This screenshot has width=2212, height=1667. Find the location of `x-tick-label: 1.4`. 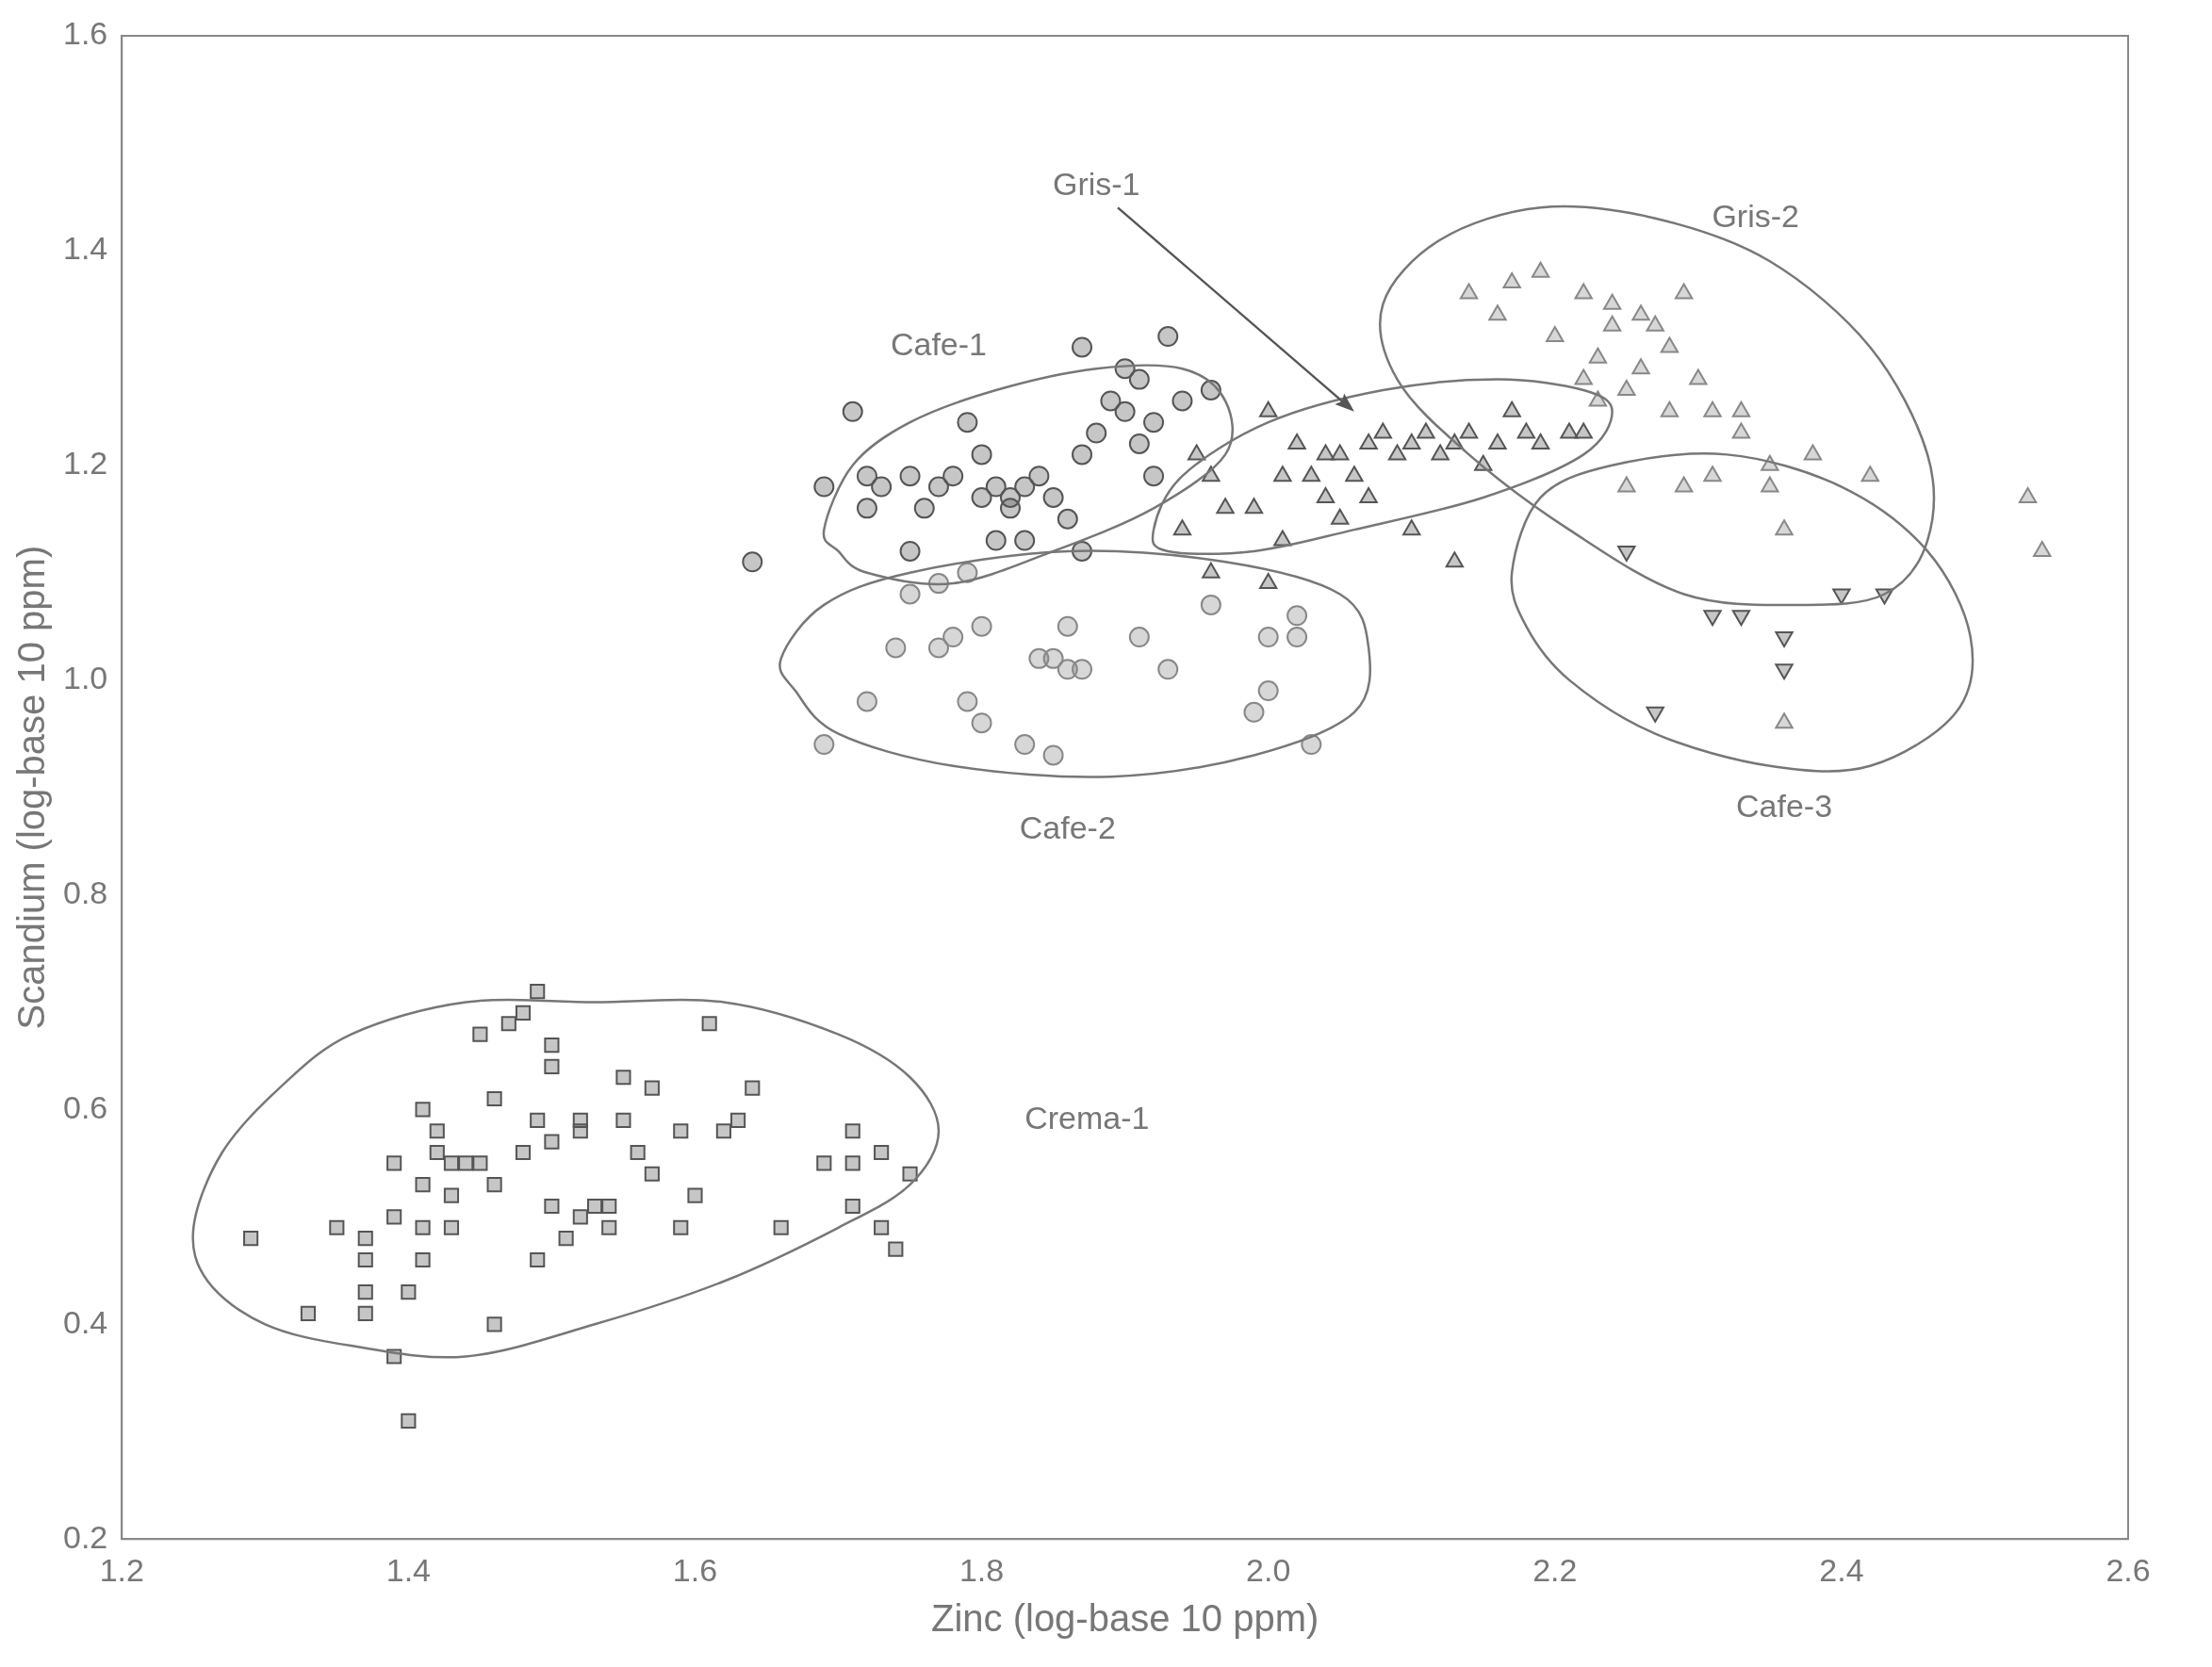

x-tick-label: 1.4 is located at coordinates (408, 1569).